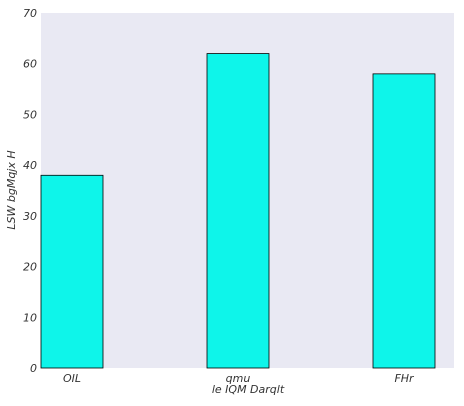 This screenshot has width=464, height=406. I want to click on y-tick-label: 50, so click(30, 114).